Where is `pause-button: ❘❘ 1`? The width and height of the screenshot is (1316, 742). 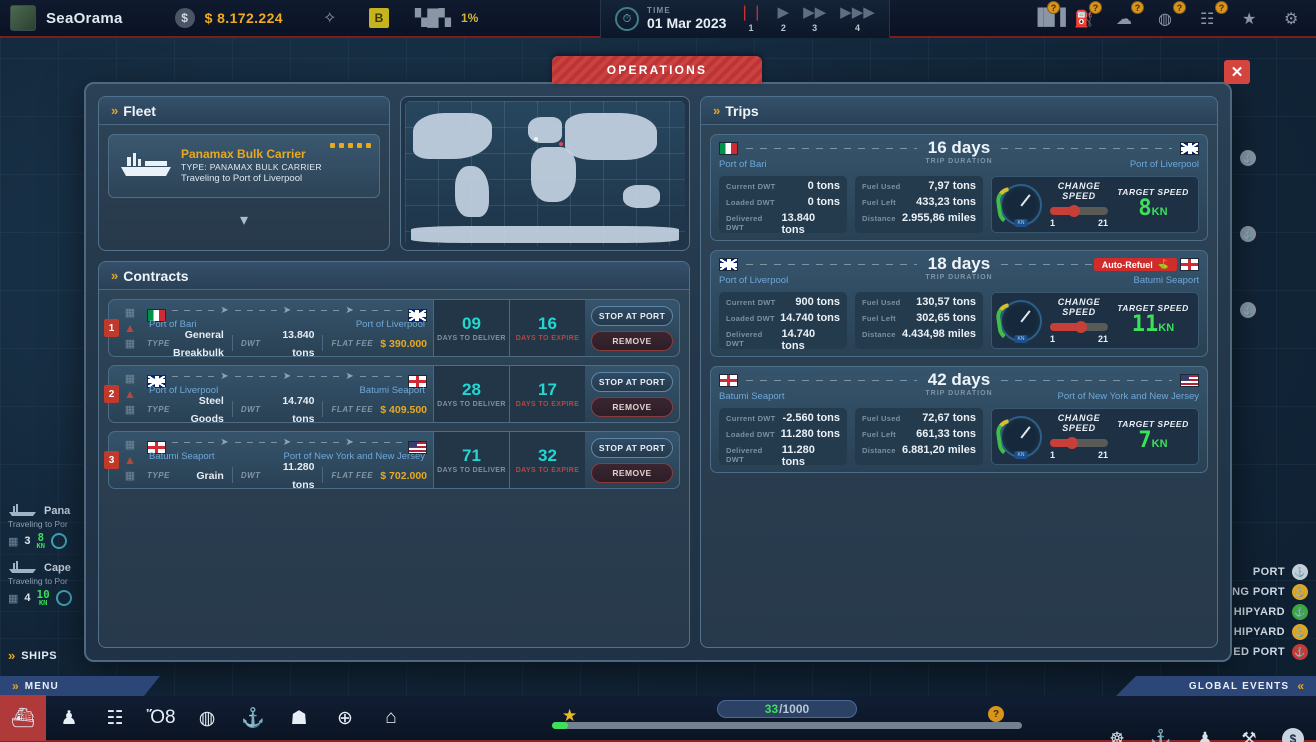
pause-button: ❘❘ 1 is located at coordinates (750, 19).